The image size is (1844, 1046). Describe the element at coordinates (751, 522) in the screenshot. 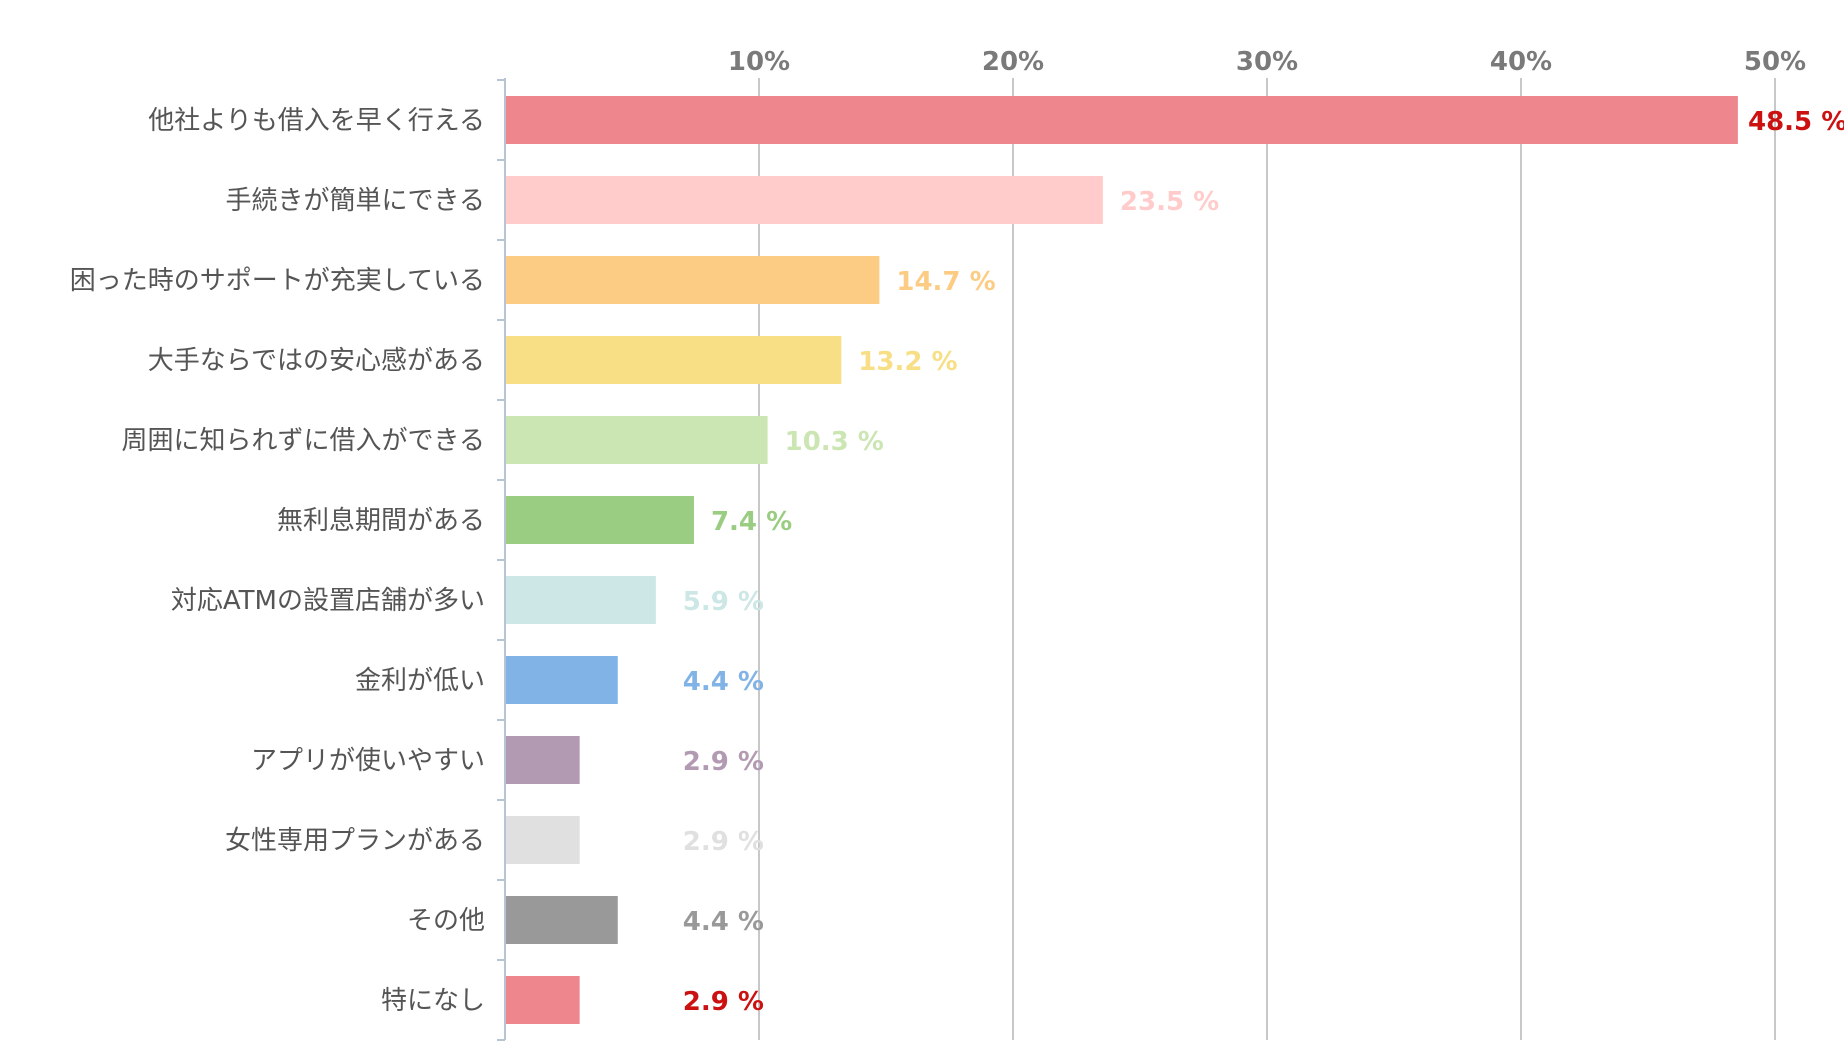

I see `value-label-5: 7.4 %` at that location.